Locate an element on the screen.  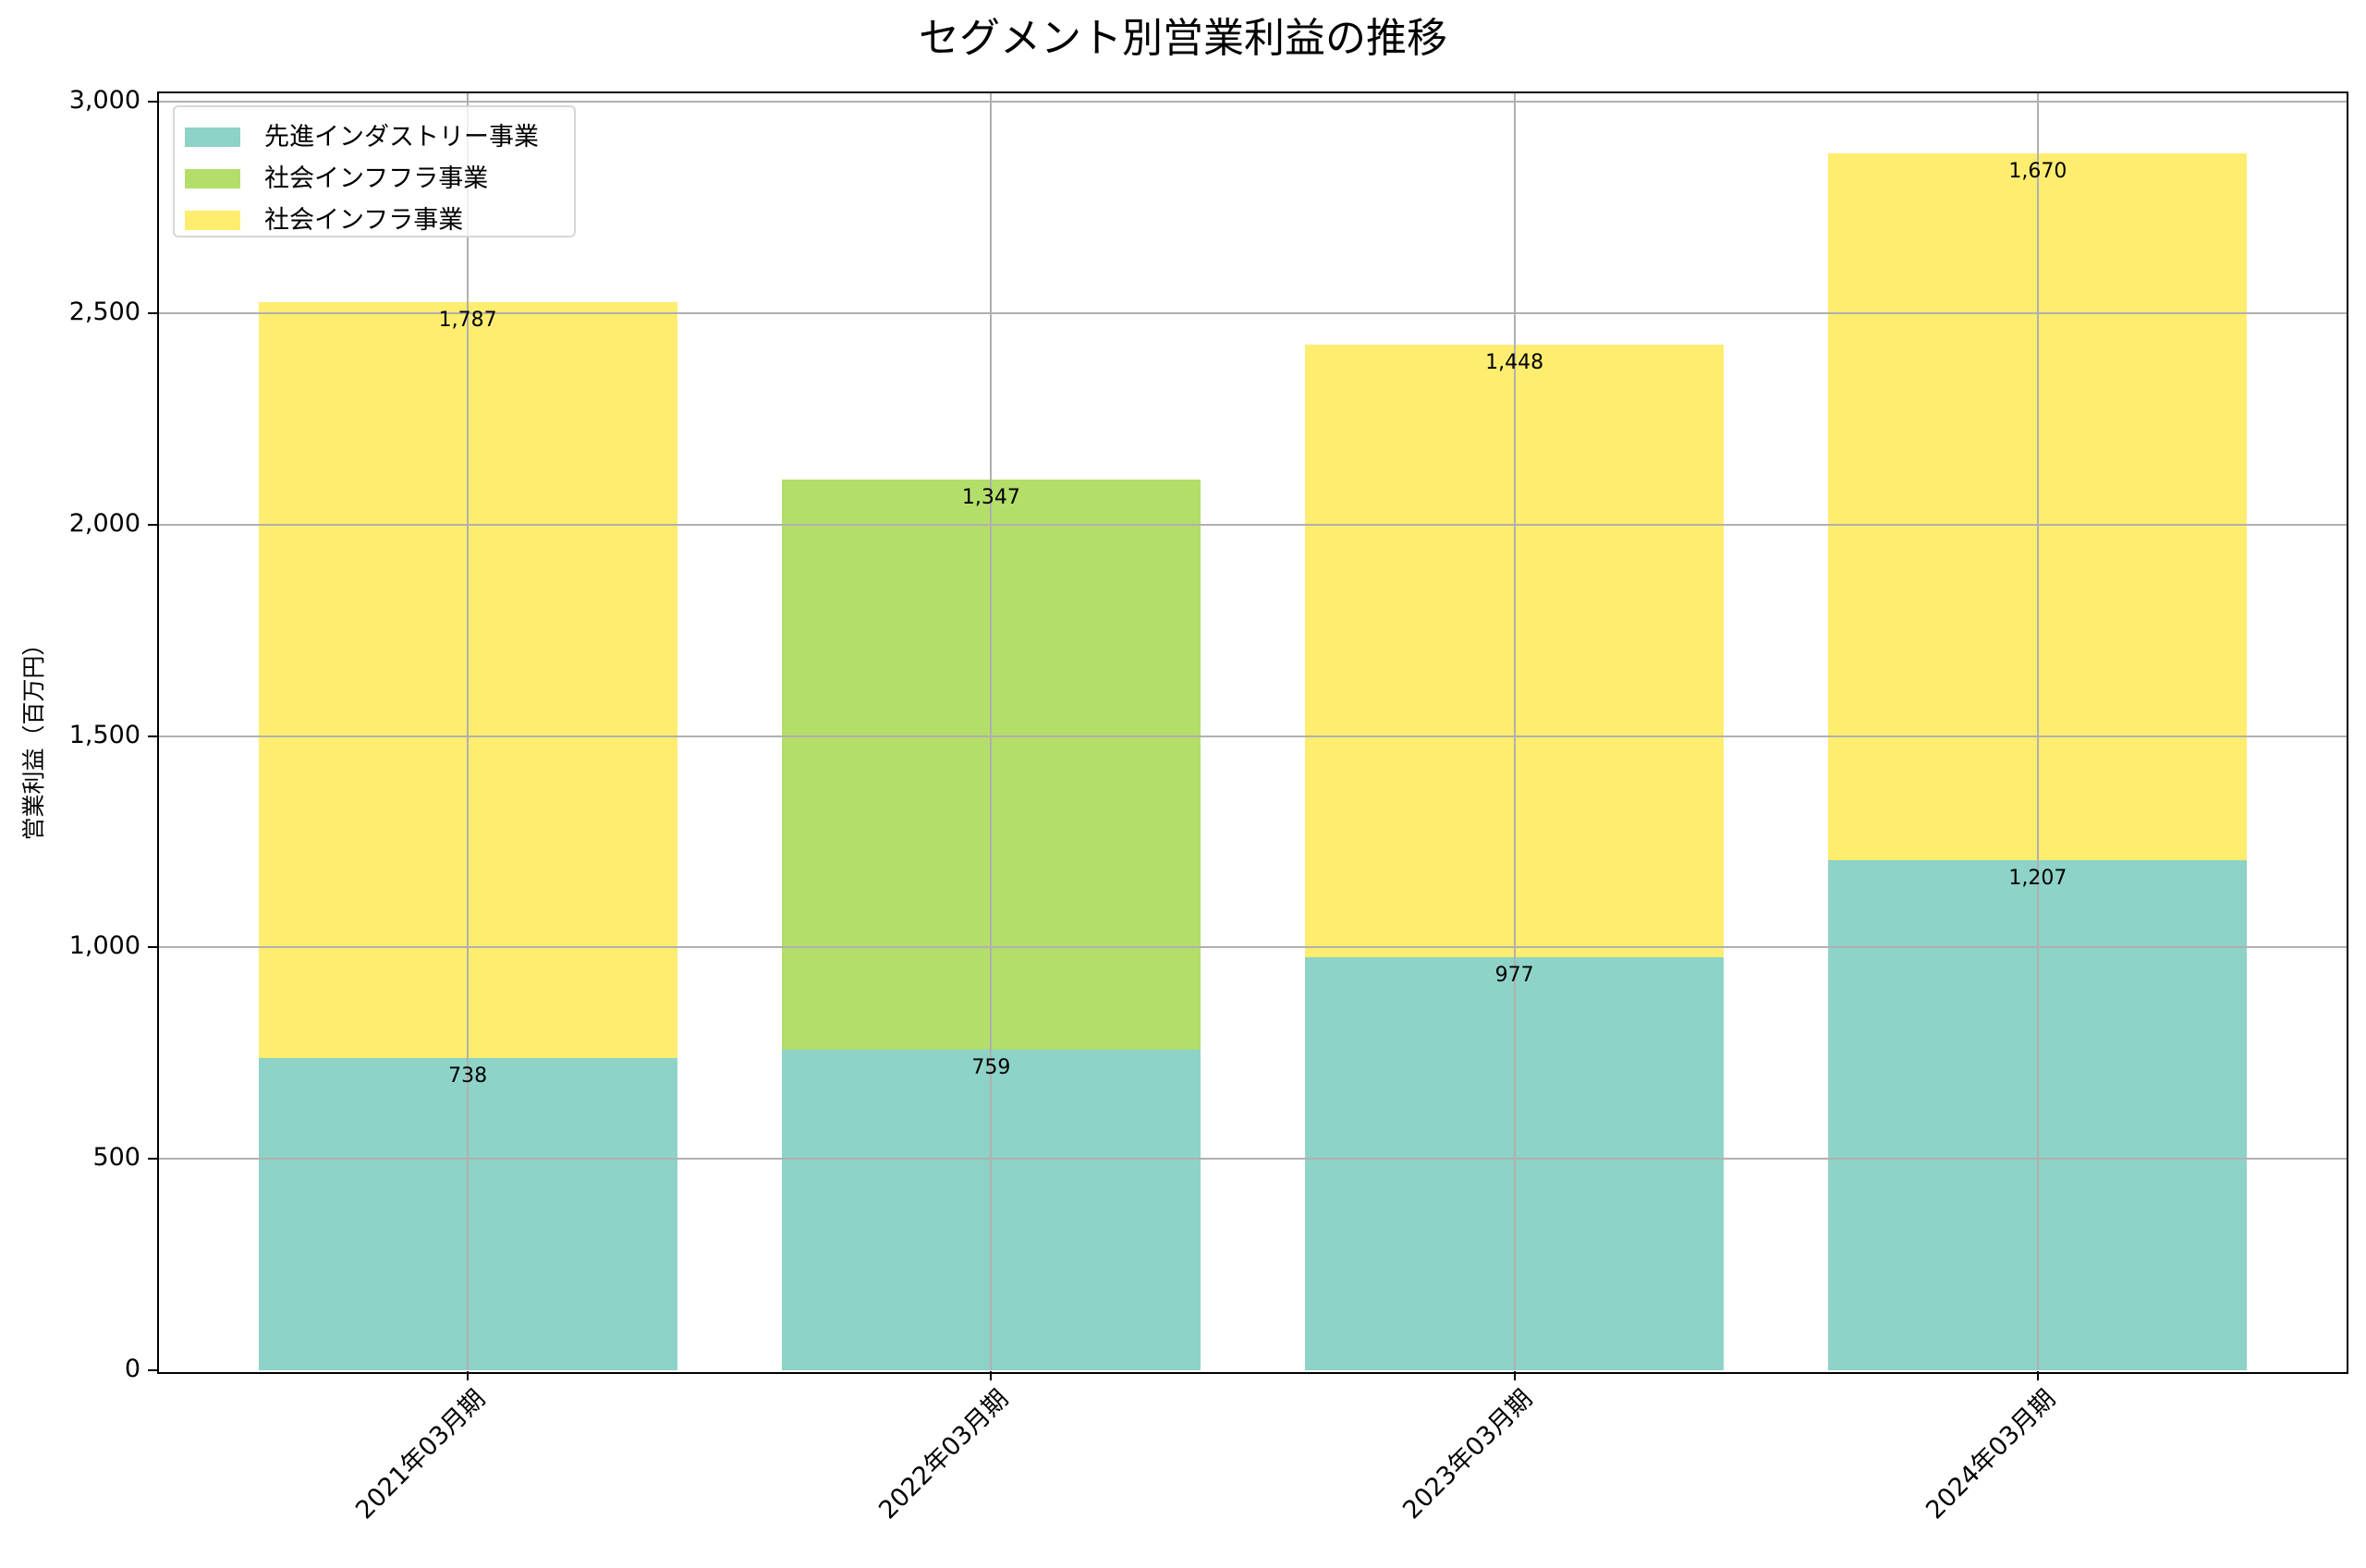
data-label: 1,448 is located at coordinates (1514, 363).